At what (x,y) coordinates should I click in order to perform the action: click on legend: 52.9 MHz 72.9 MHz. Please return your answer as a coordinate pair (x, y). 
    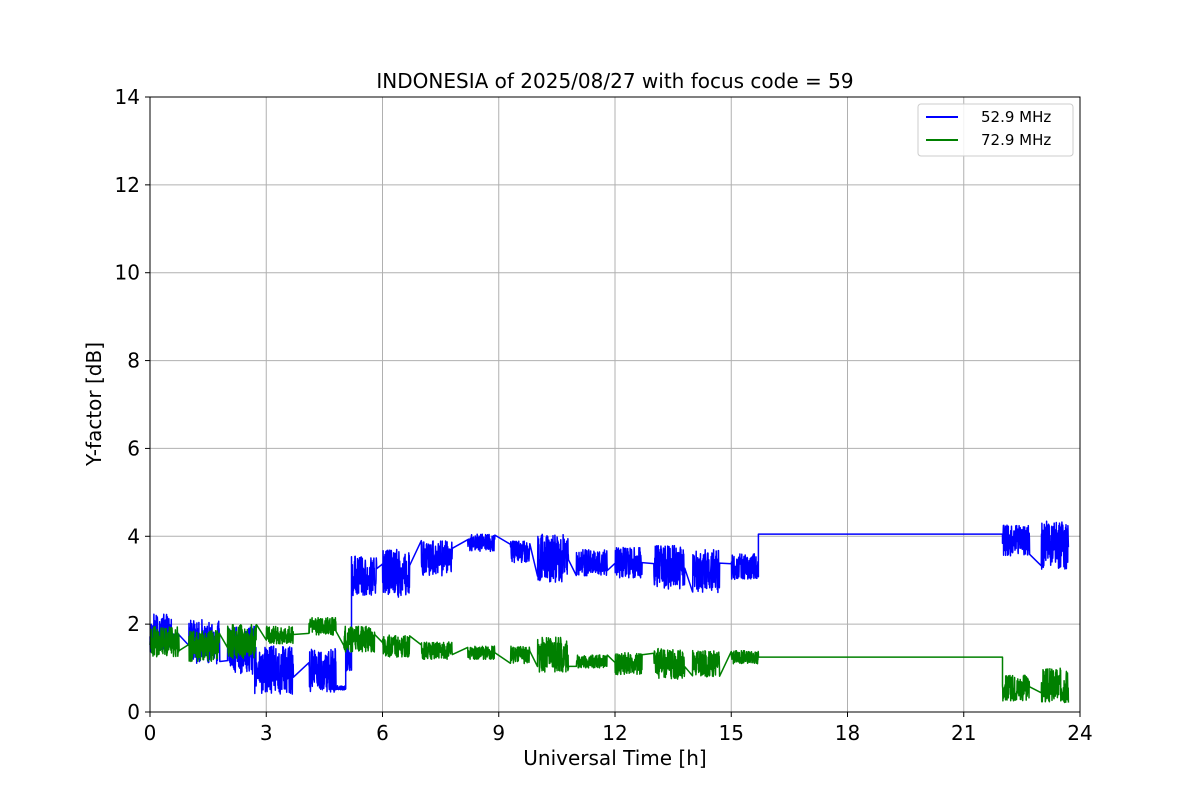
    Looking at the image, I should click on (995, 130).